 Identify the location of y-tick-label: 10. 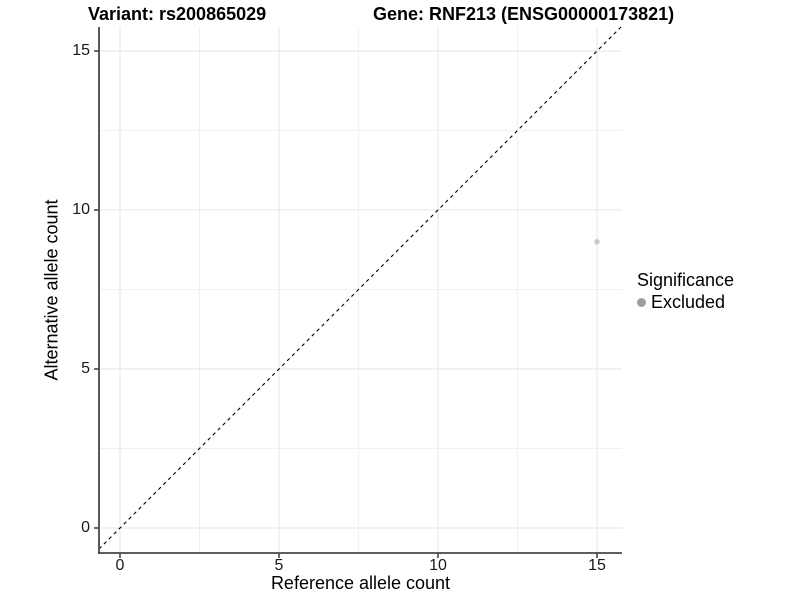
(81, 209).